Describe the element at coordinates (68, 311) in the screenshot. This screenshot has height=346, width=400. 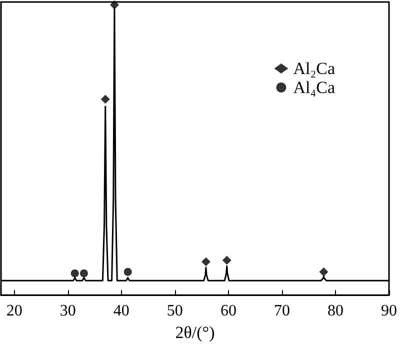
I see `x-tick-label: 30` at that location.